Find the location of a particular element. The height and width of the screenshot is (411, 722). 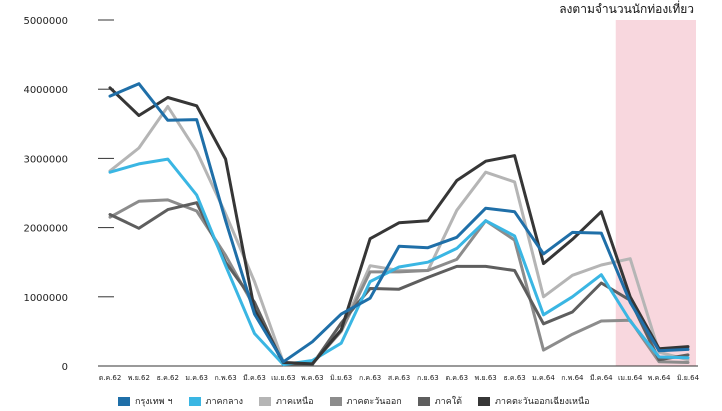

legend-label: ภาคเหนือ is located at coordinates (294, 402).